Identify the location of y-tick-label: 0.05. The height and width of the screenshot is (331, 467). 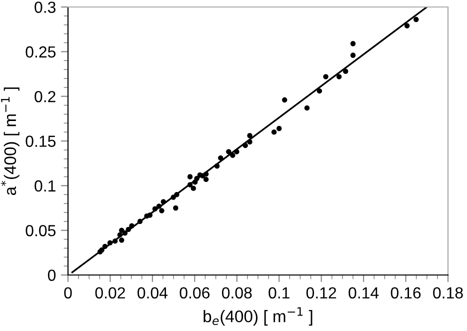
(41, 230).